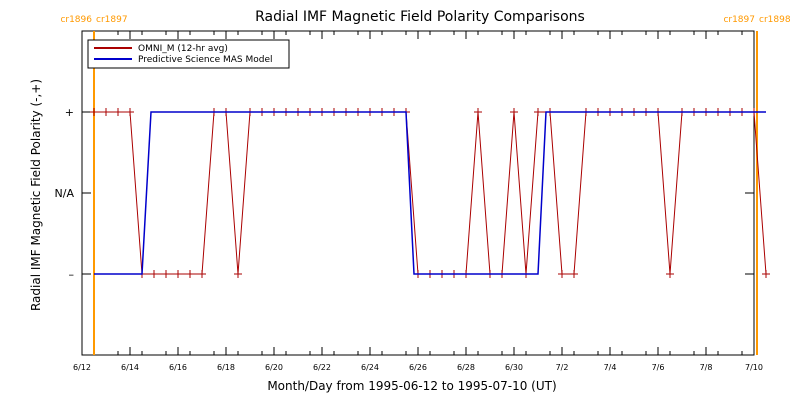 This screenshot has width=800, height=400. What do you see at coordinates (205, 60) in the screenshot?
I see `legend-label-mas: Predictive Science MAS Model` at bounding box center [205, 60].